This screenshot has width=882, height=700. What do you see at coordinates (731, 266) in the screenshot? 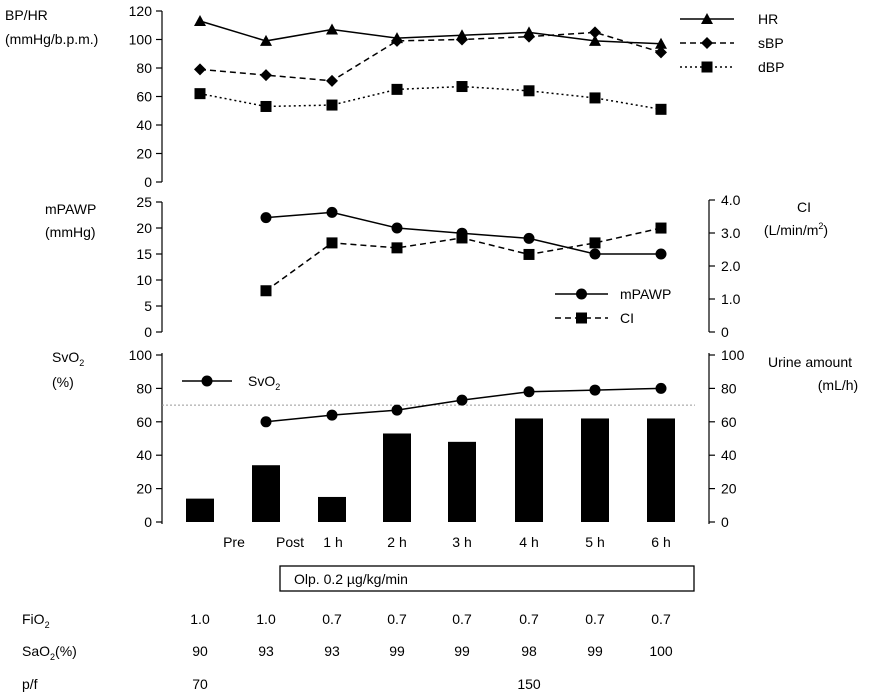
I see `ci-y-tick-label-2: 2.0` at bounding box center [731, 266].